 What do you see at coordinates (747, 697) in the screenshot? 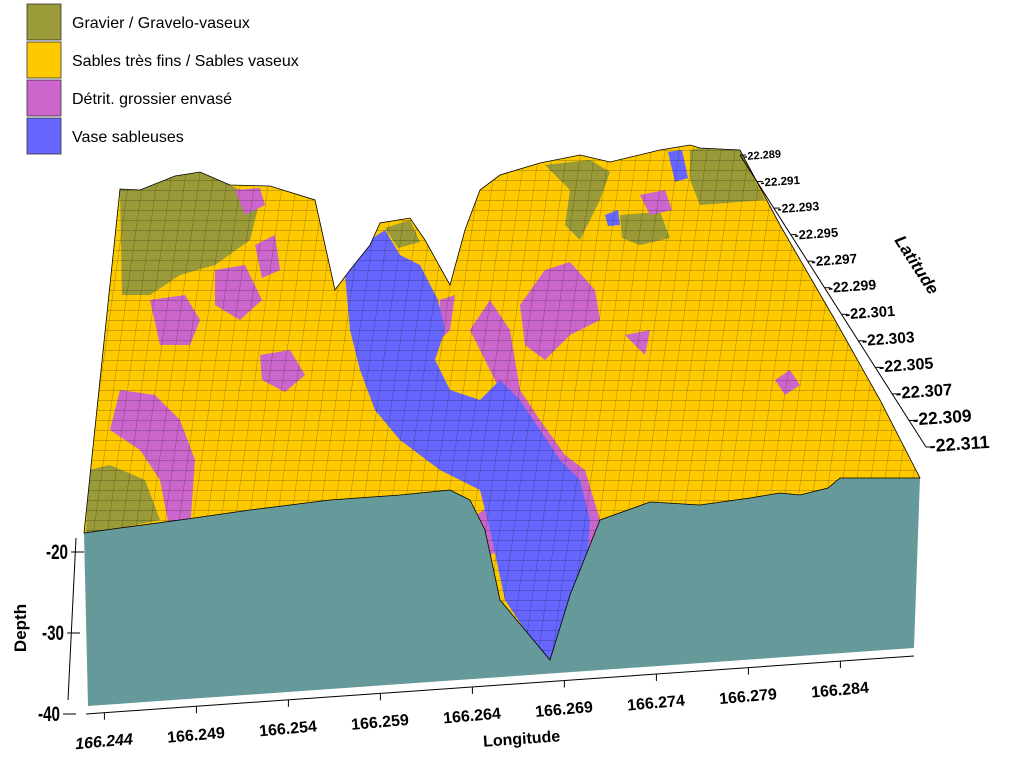
I see `longitude-tick-label-7: 166.279` at bounding box center [747, 697].